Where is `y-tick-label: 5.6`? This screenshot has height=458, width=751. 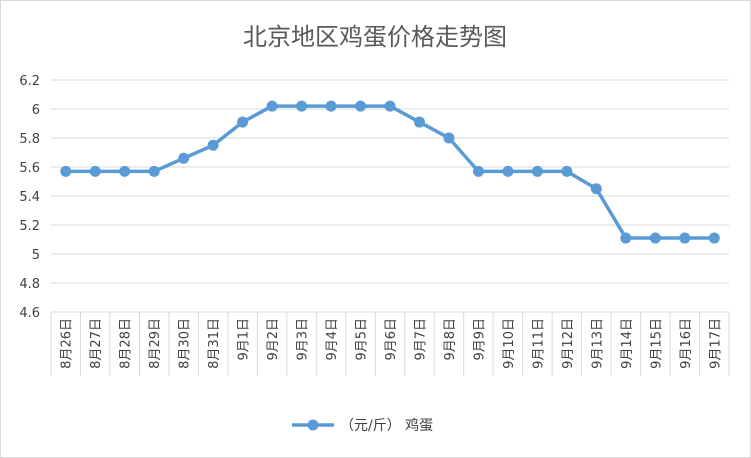 y-tick-label: 5.6 is located at coordinates (29, 168).